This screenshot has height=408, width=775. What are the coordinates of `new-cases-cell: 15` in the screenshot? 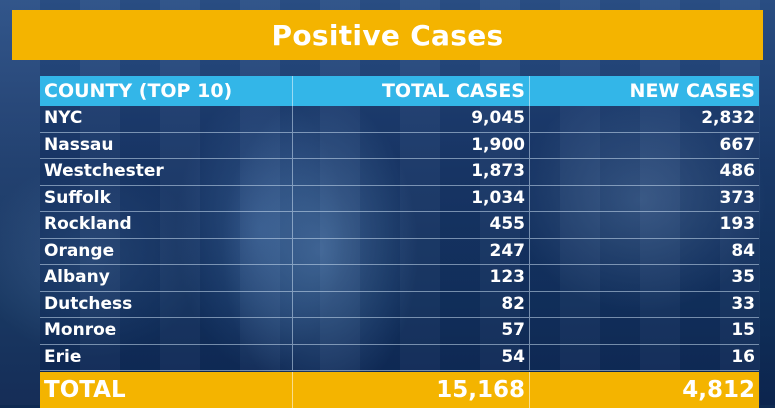 It's located at (743, 330).